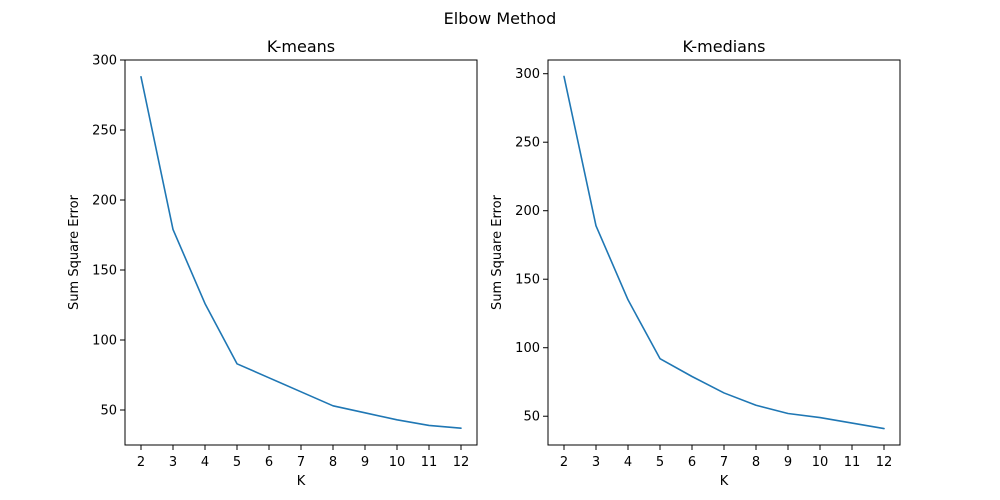  I want to click on kmeans-y-axis-label: Sum Square Error, so click(74, 252).